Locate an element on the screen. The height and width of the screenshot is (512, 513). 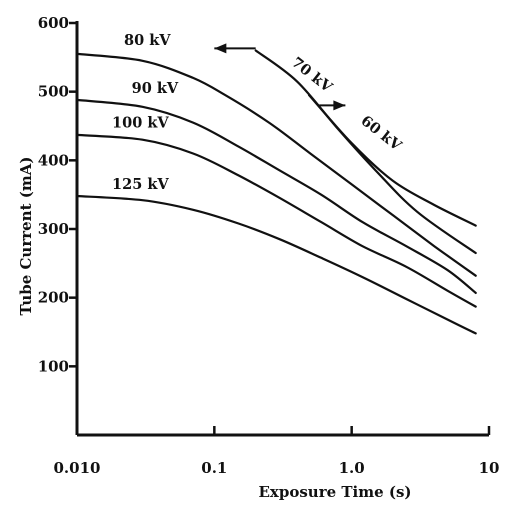
x-tick-label: 0.1 is located at coordinates (214, 468).